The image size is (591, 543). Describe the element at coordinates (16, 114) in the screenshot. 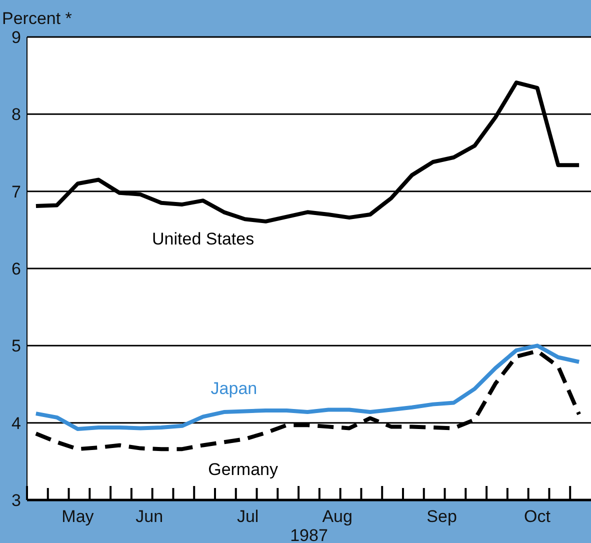

I see `y-tick-label: 8` at that location.